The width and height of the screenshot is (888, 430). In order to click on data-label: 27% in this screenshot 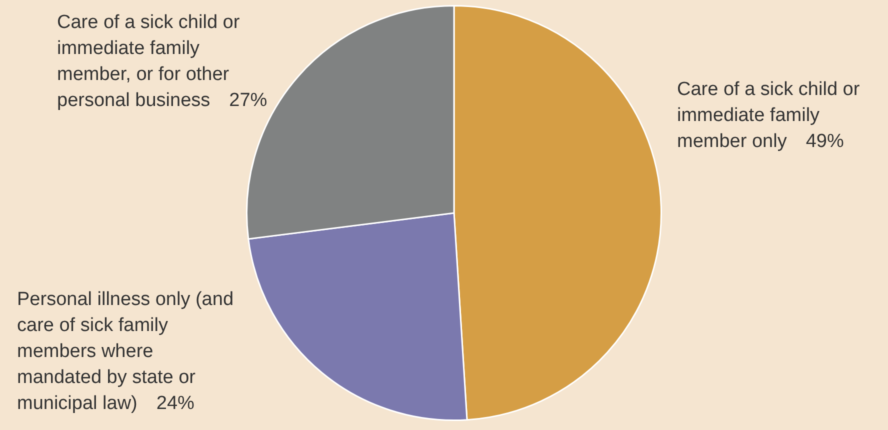, I will do `click(248, 100)`.